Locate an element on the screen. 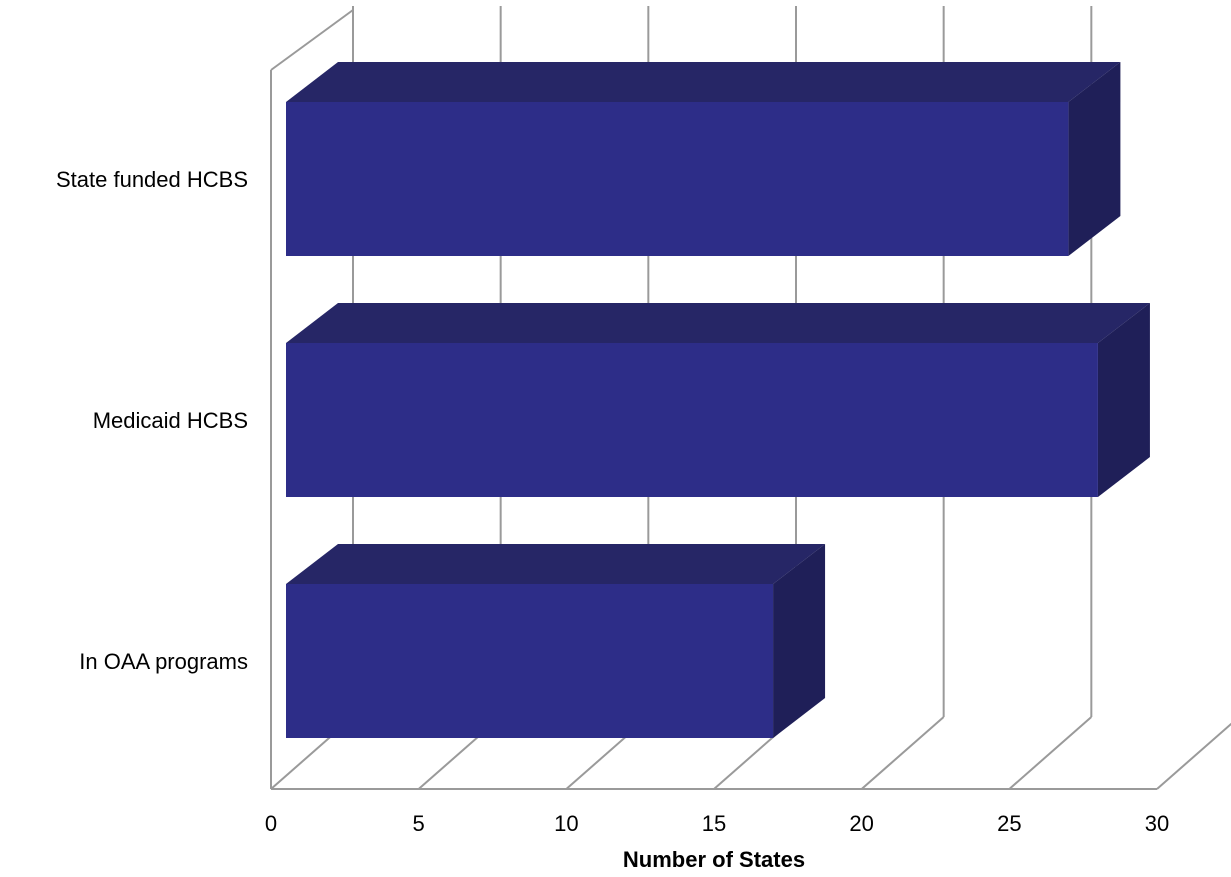 The width and height of the screenshot is (1231, 877). y-category-label: State funded HCBS is located at coordinates (152, 179).